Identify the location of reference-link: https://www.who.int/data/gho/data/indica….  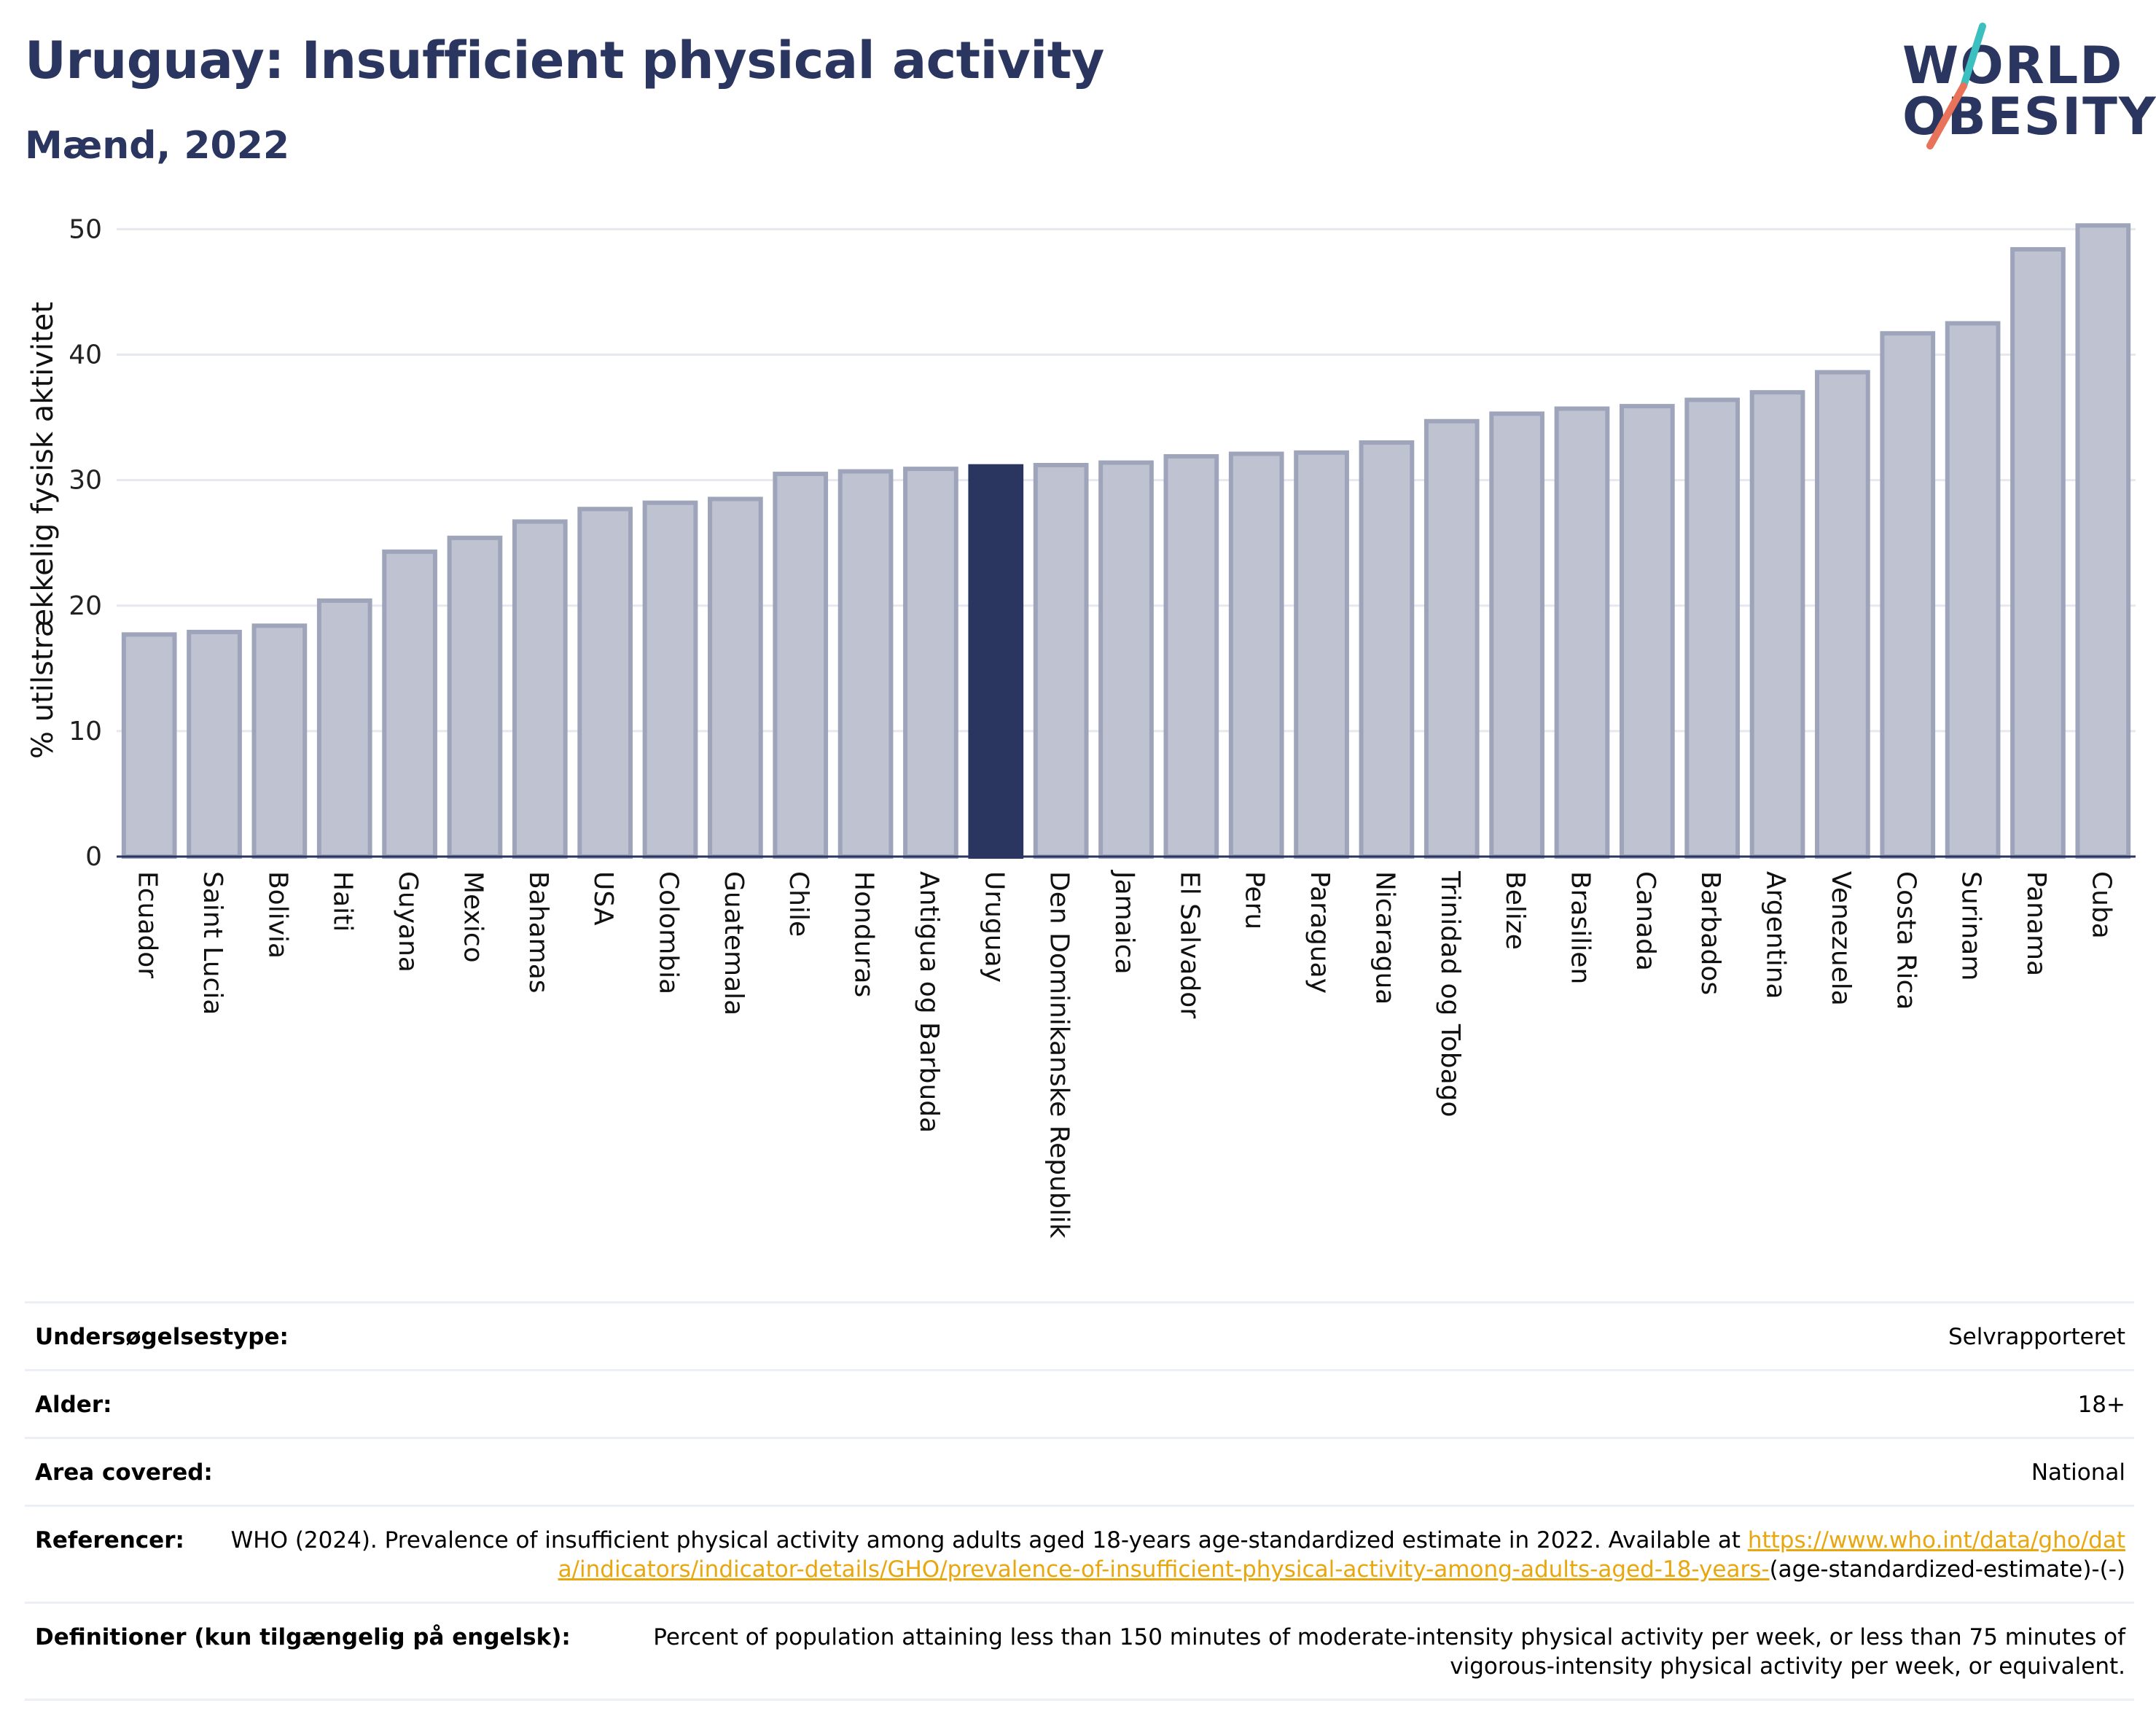
(1342, 1555).